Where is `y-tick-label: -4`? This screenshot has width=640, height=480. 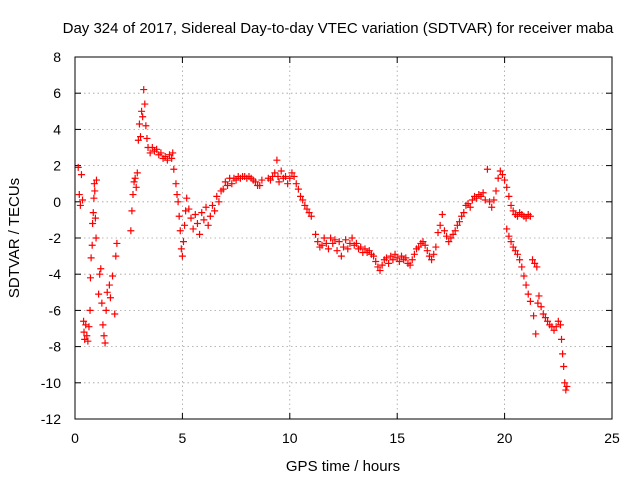
y-tick-label: -4 is located at coordinates (55, 274).